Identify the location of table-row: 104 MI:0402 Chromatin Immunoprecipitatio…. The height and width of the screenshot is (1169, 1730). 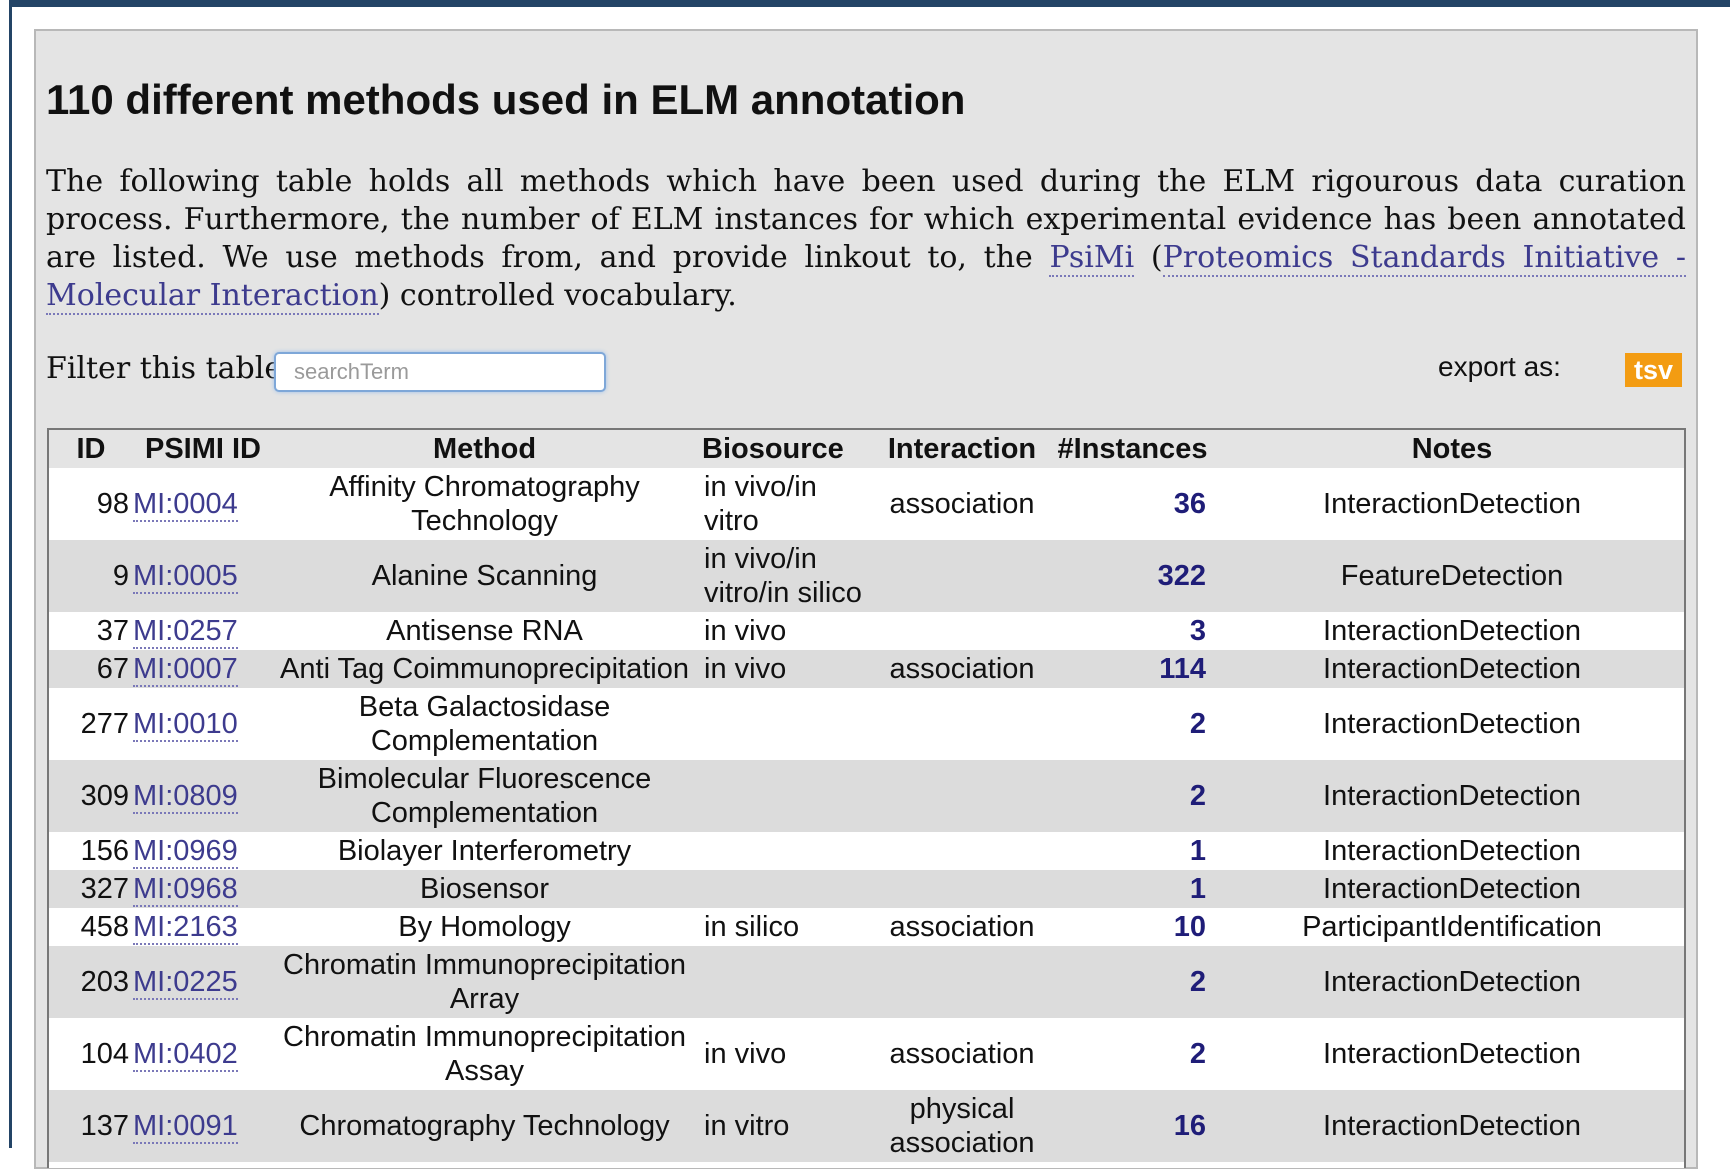
(866, 1054).